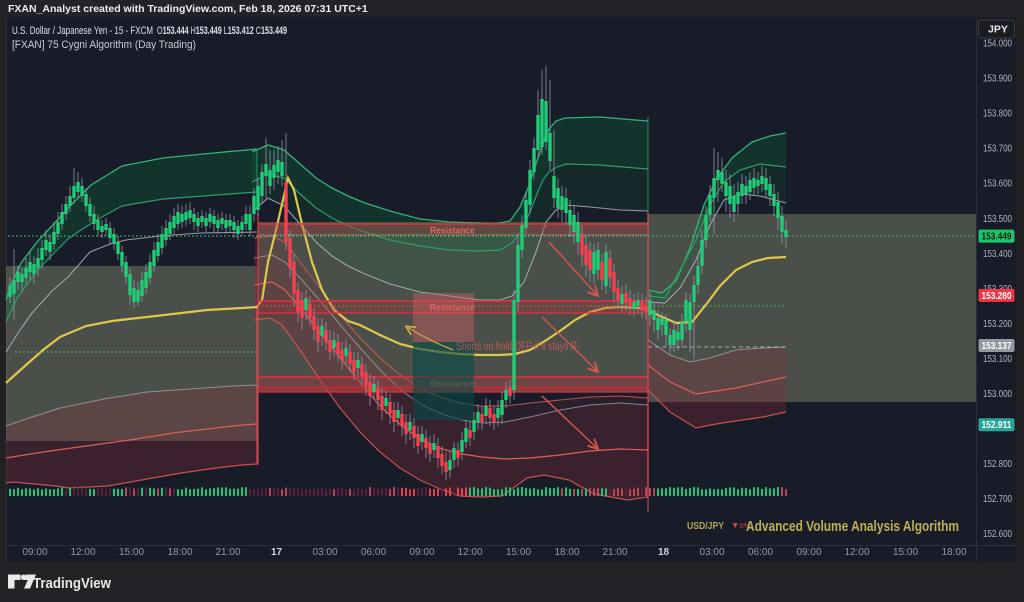 The image size is (1024, 602). I want to click on svg-text: 154.000, so click(997, 44).